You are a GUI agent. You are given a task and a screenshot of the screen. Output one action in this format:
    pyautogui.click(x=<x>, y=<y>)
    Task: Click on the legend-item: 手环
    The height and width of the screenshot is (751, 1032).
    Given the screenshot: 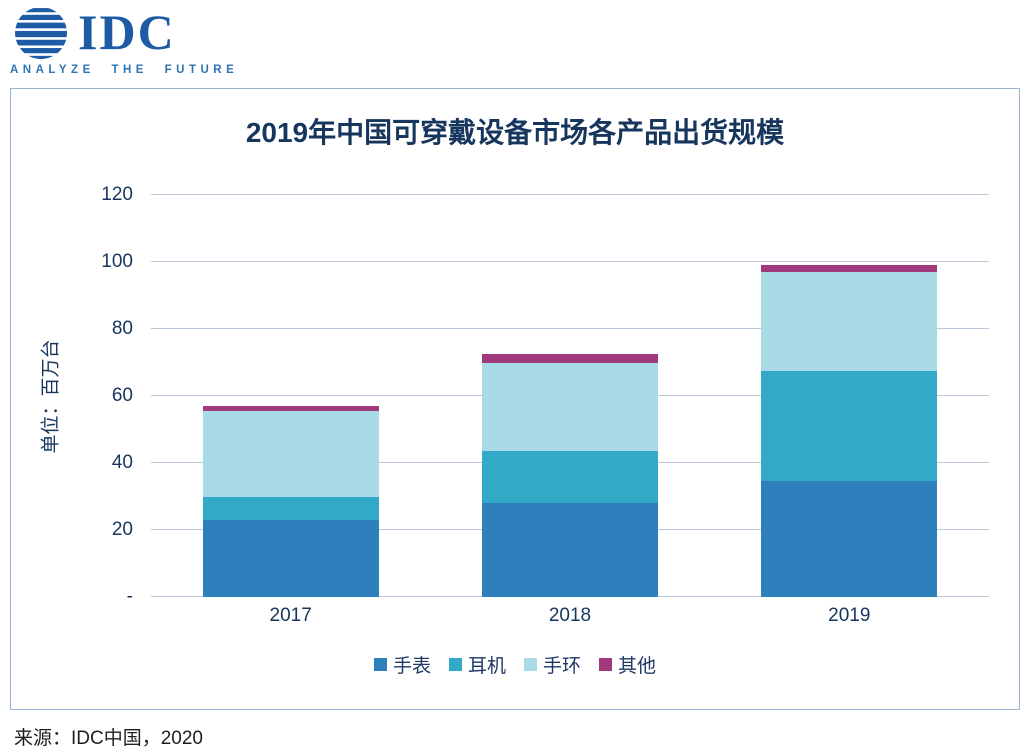 What is the action you would take?
    pyautogui.click(x=552, y=664)
    